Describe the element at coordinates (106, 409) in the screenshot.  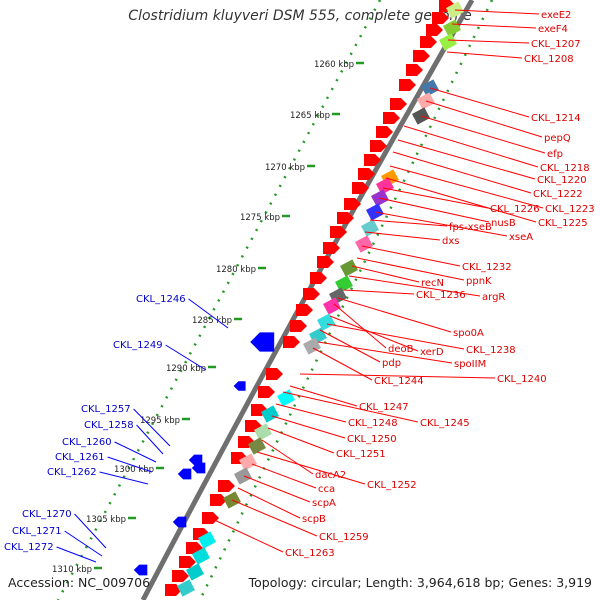
I see `gene-label-reverse: CKL_1257` at that location.